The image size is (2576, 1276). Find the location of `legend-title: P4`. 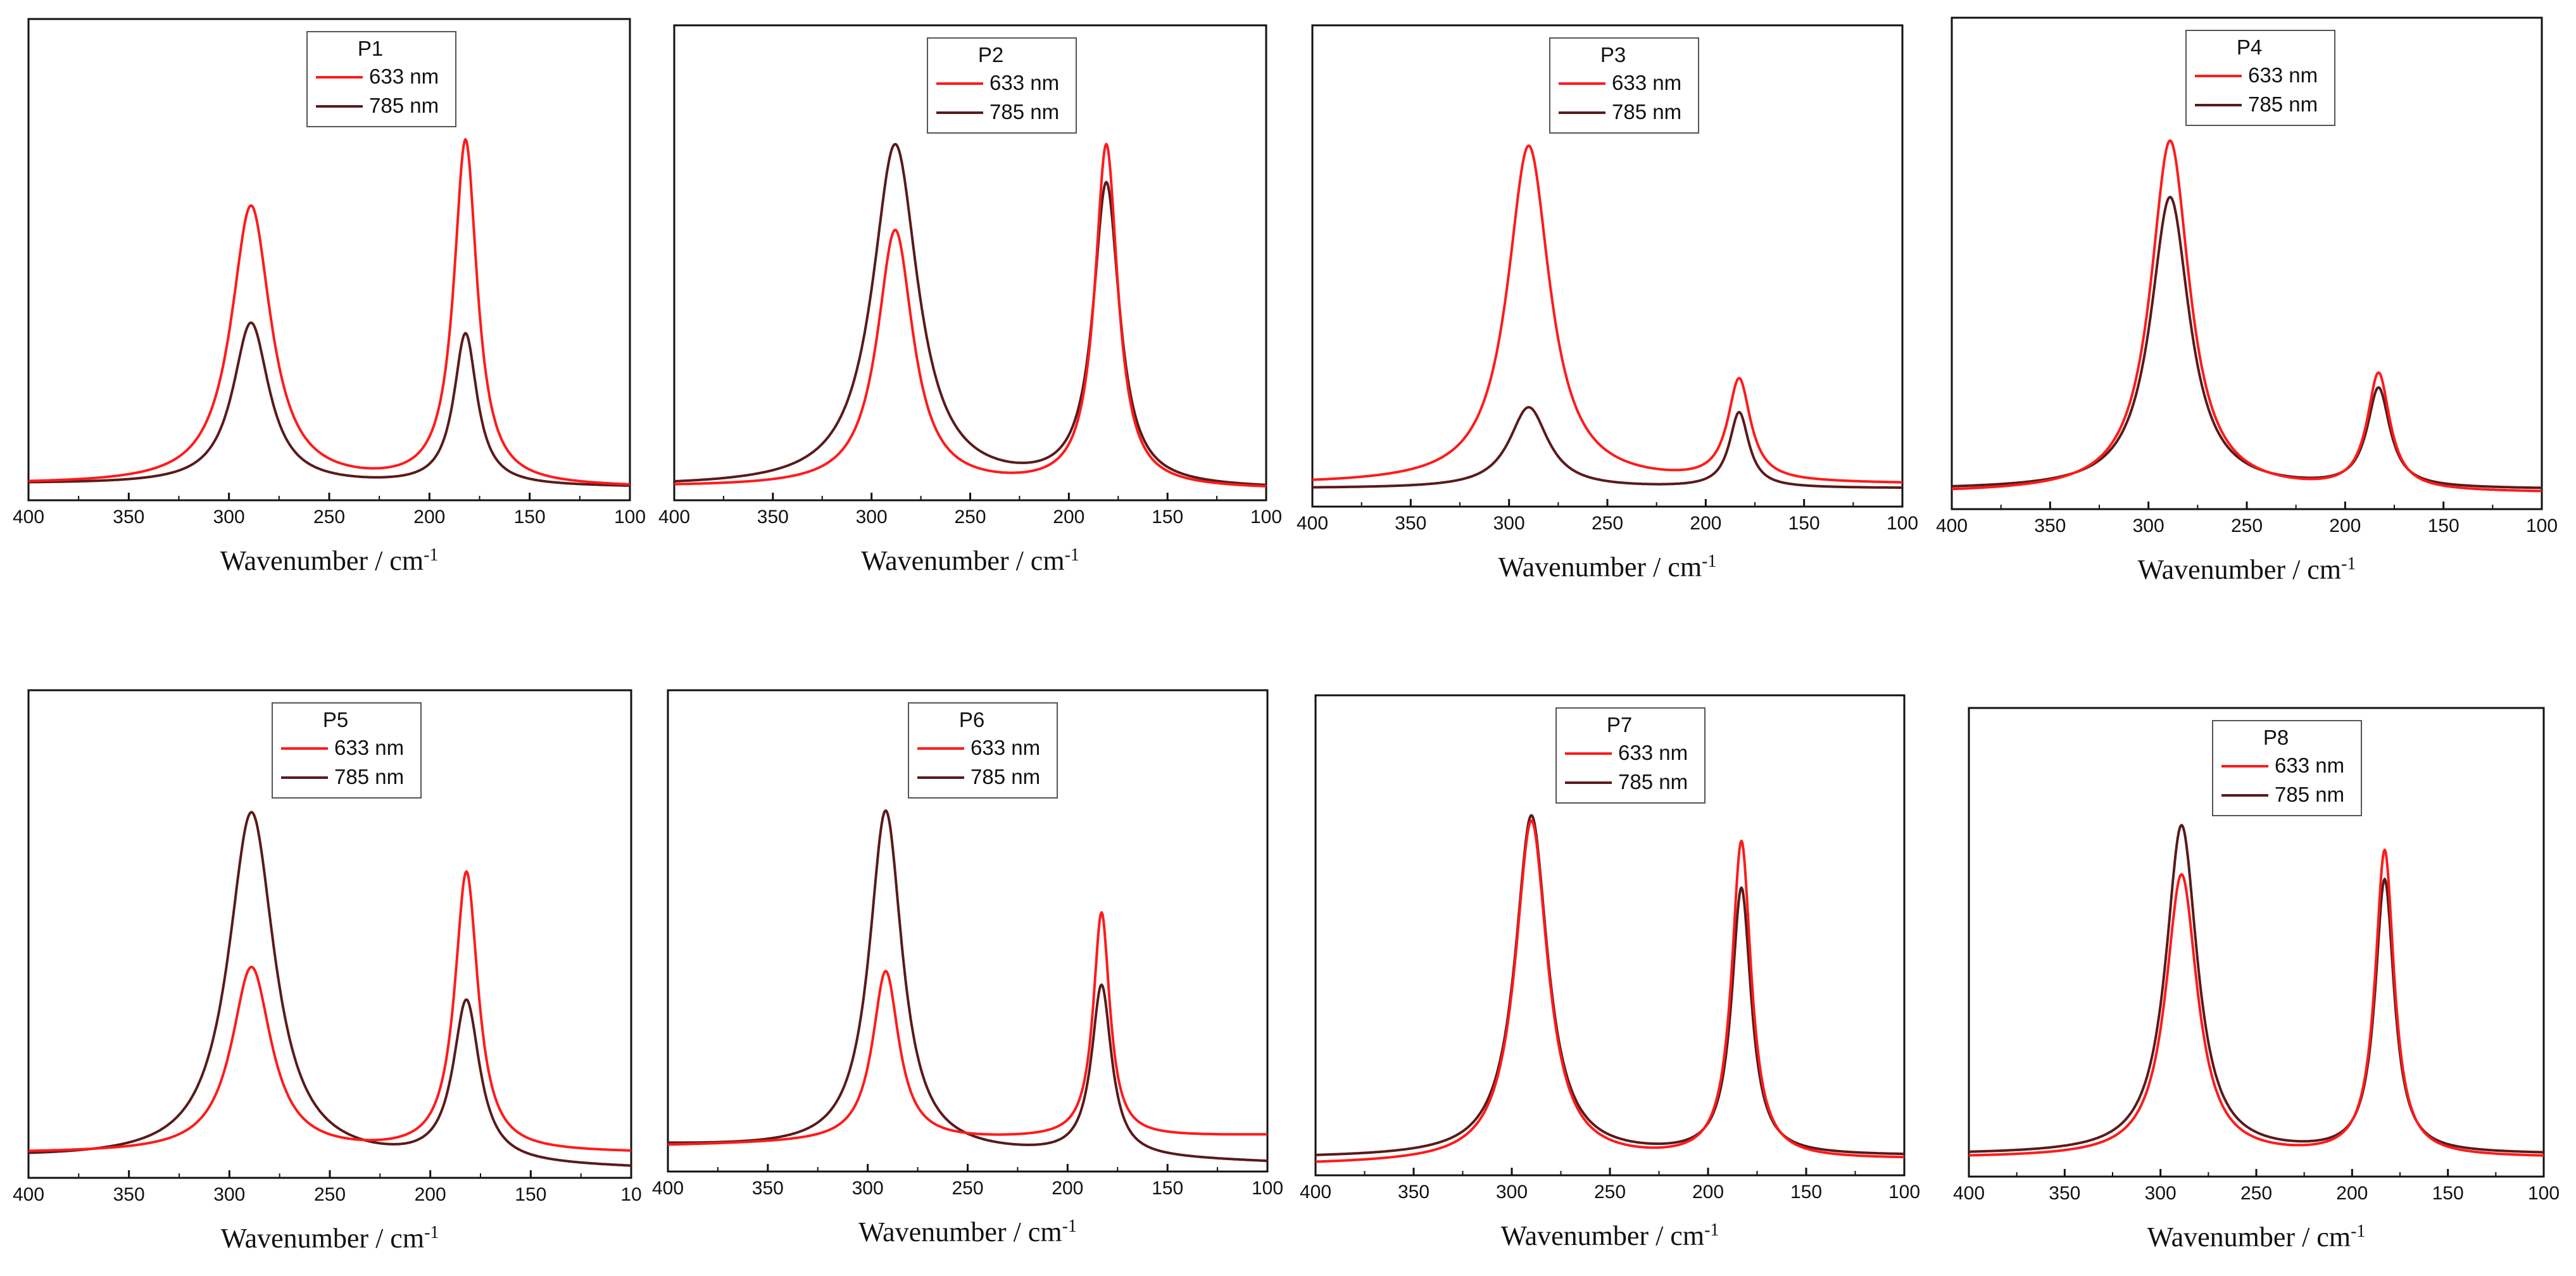

legend-title: P4 is located at coordinates (2249, 47).